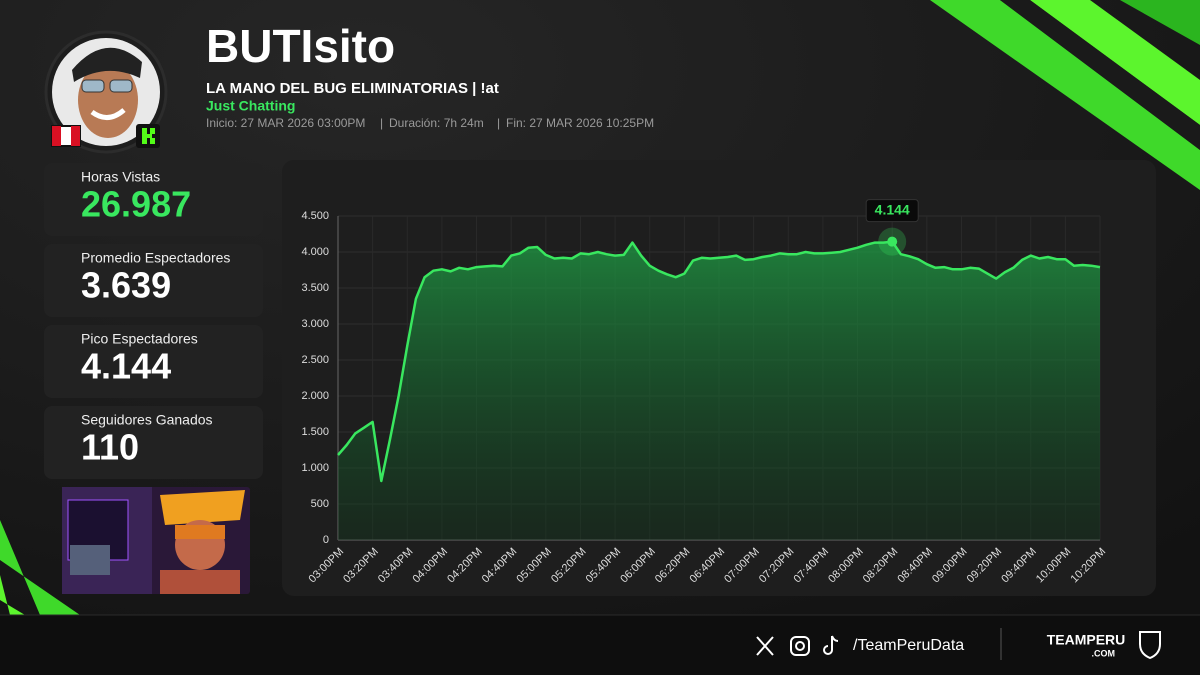  I want to click on y-tick-label: 0, so click(326, 540).